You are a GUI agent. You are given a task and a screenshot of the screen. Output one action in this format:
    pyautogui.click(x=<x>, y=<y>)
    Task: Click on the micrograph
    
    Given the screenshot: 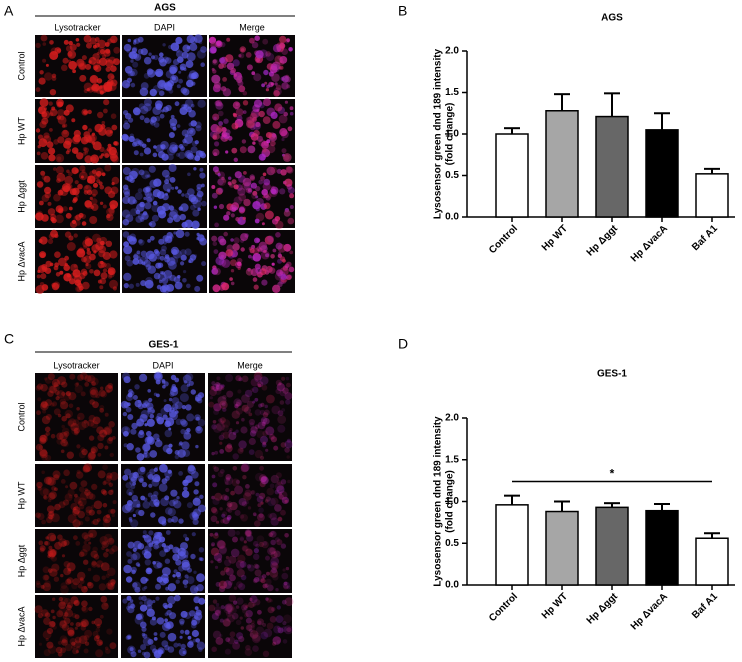 What is the action you would take?
    pyautogui.click(x=76, y=561)
    